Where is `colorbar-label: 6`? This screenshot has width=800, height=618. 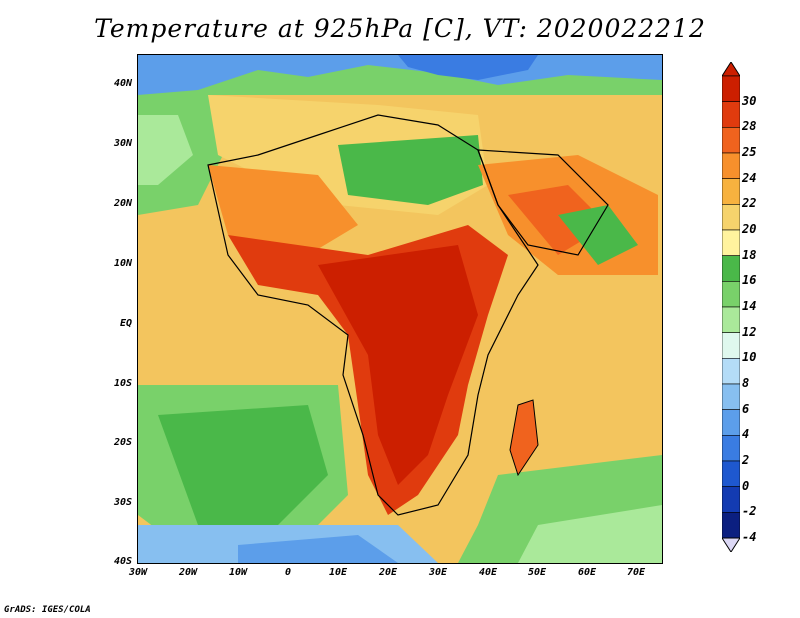
colorbar-label: 6 is located at coordinates (746, 408).